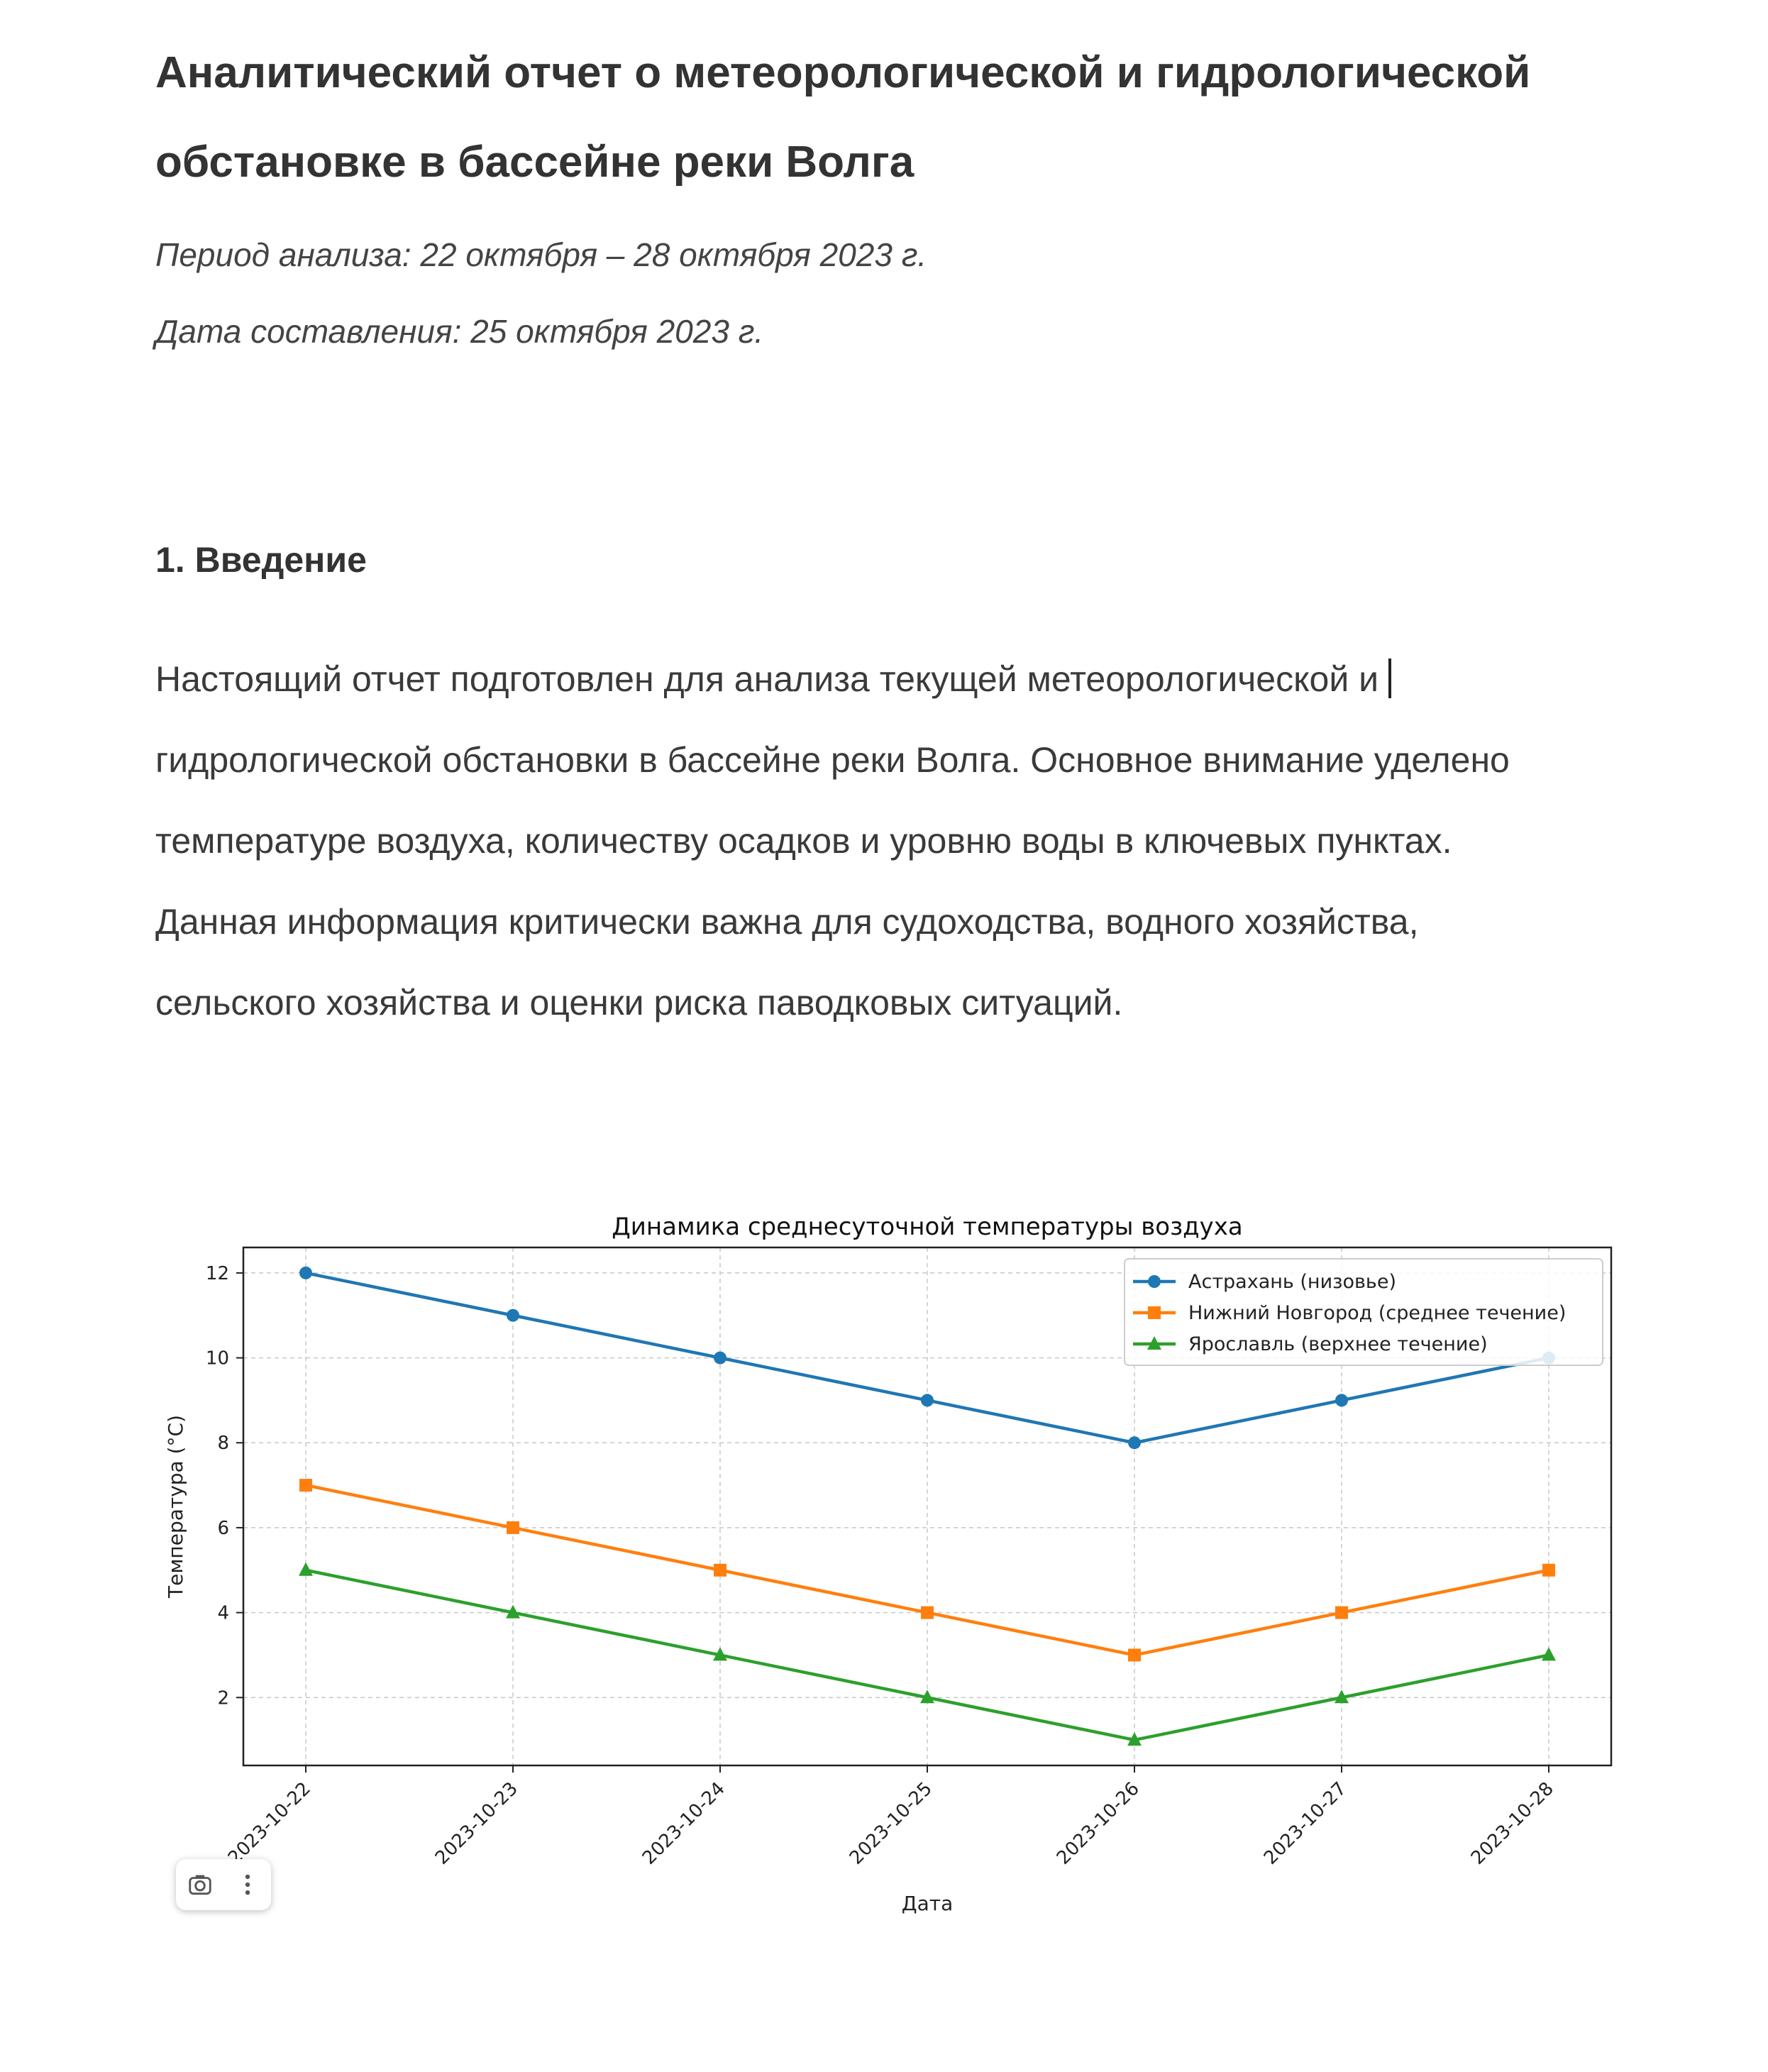 The image size is (1768, 2072). I want to click on legend-label: Астрахань (низовье), so click(1292, 1282).